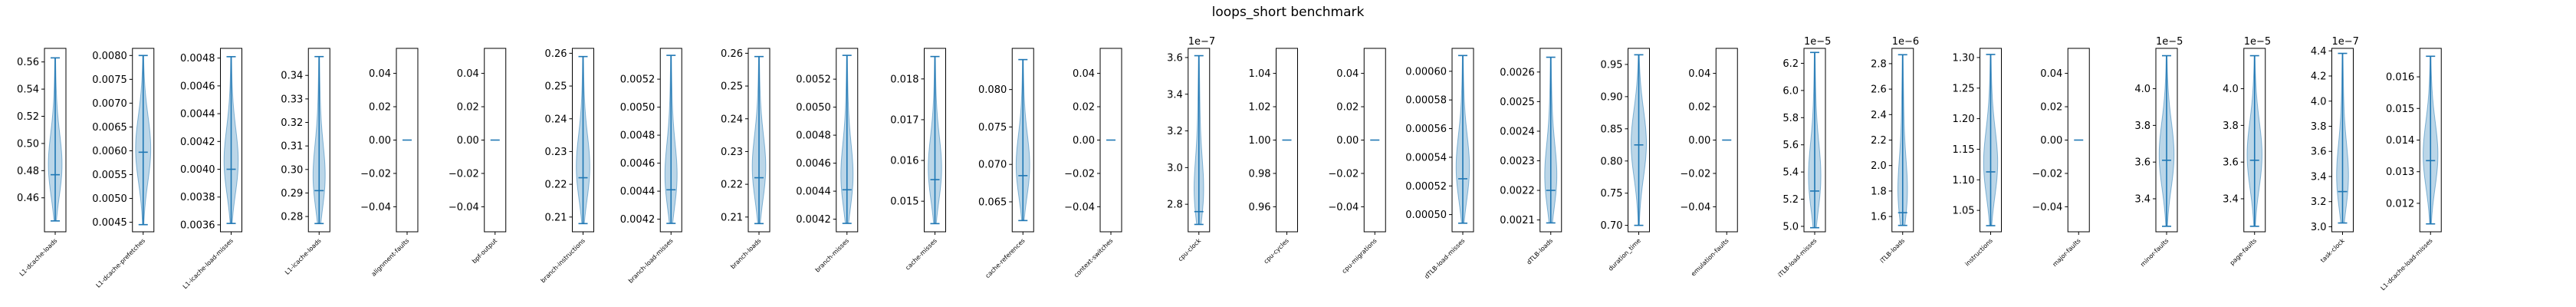 The height and width of the screenshot is (307, 2576). I want to click on x-category-label: cache-misses, so click(921, 254).